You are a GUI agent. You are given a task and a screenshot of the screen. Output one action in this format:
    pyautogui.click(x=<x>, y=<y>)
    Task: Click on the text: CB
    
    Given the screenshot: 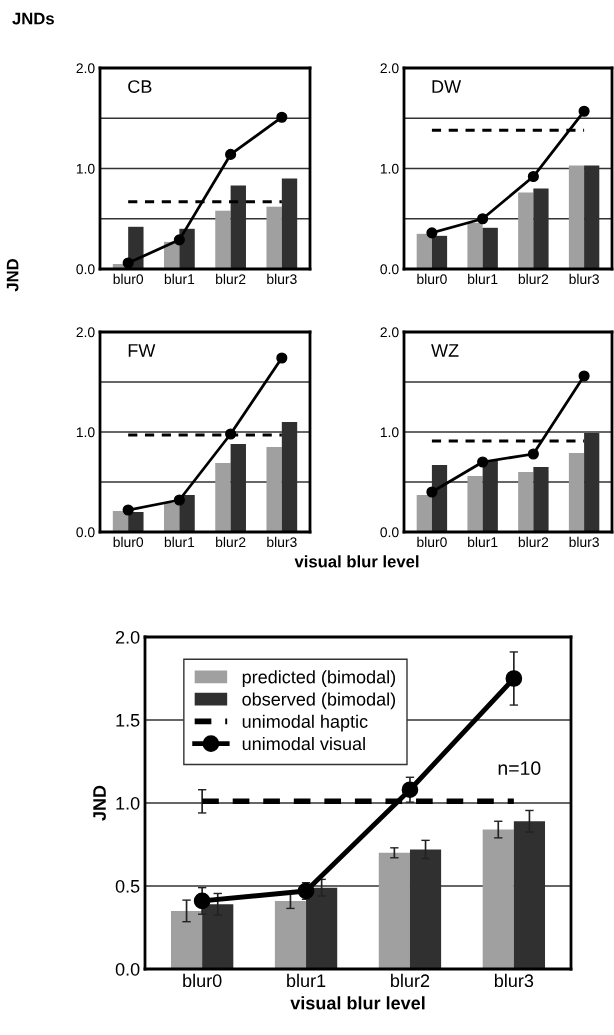 What is the action you would take?
    pyautogui.click(x=140, y=86)
    